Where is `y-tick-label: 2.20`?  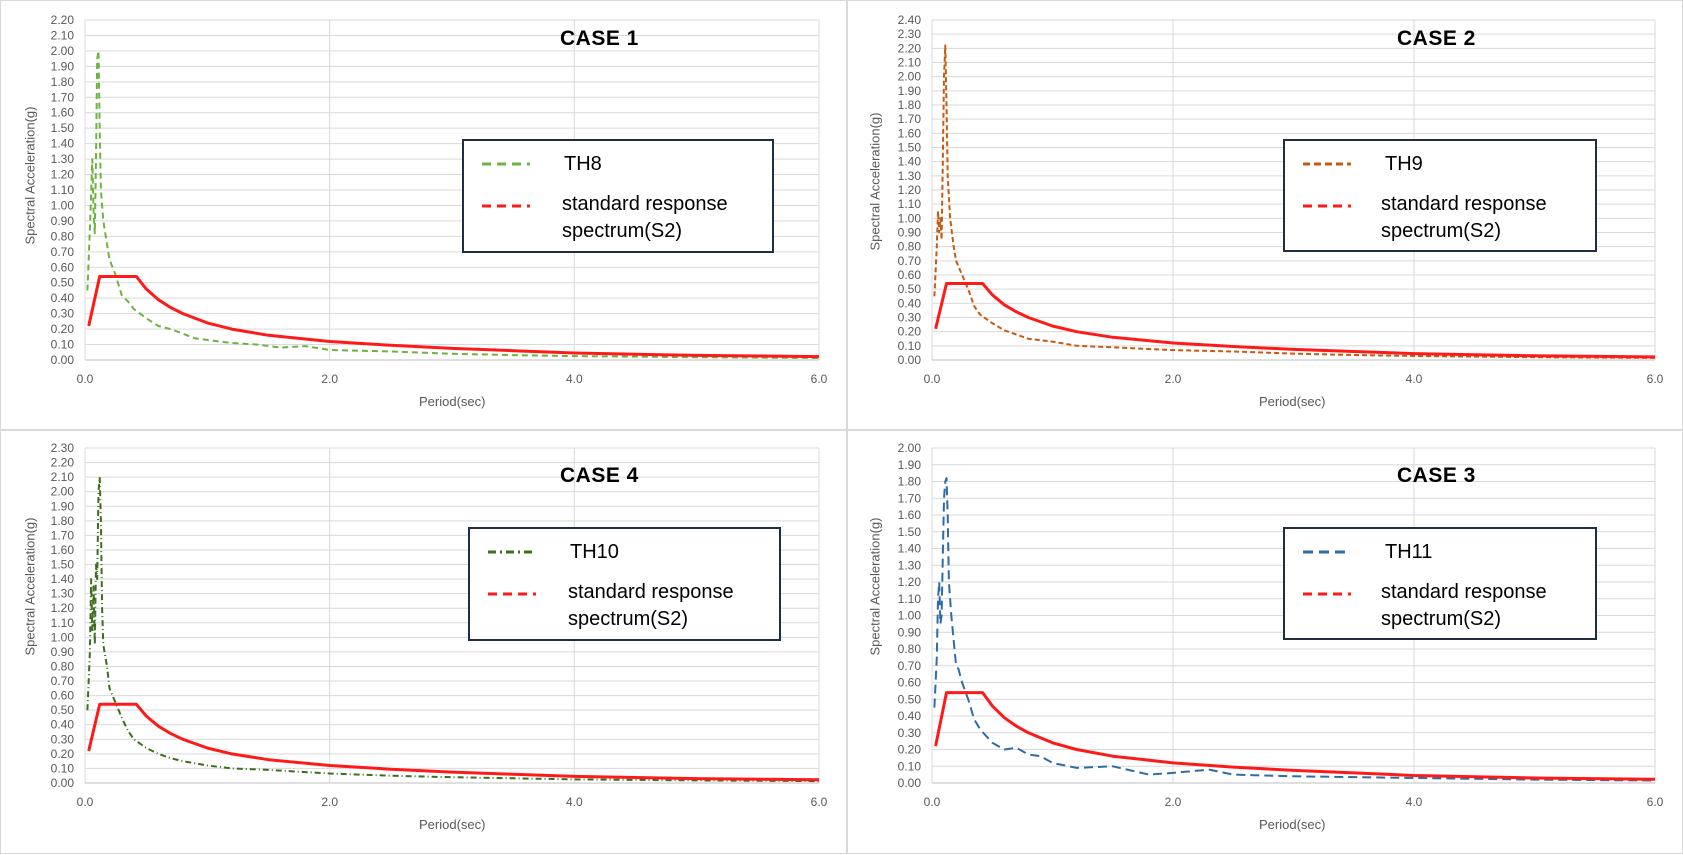 y-tick-label: 2.20 is located at coordinates (910, 48).